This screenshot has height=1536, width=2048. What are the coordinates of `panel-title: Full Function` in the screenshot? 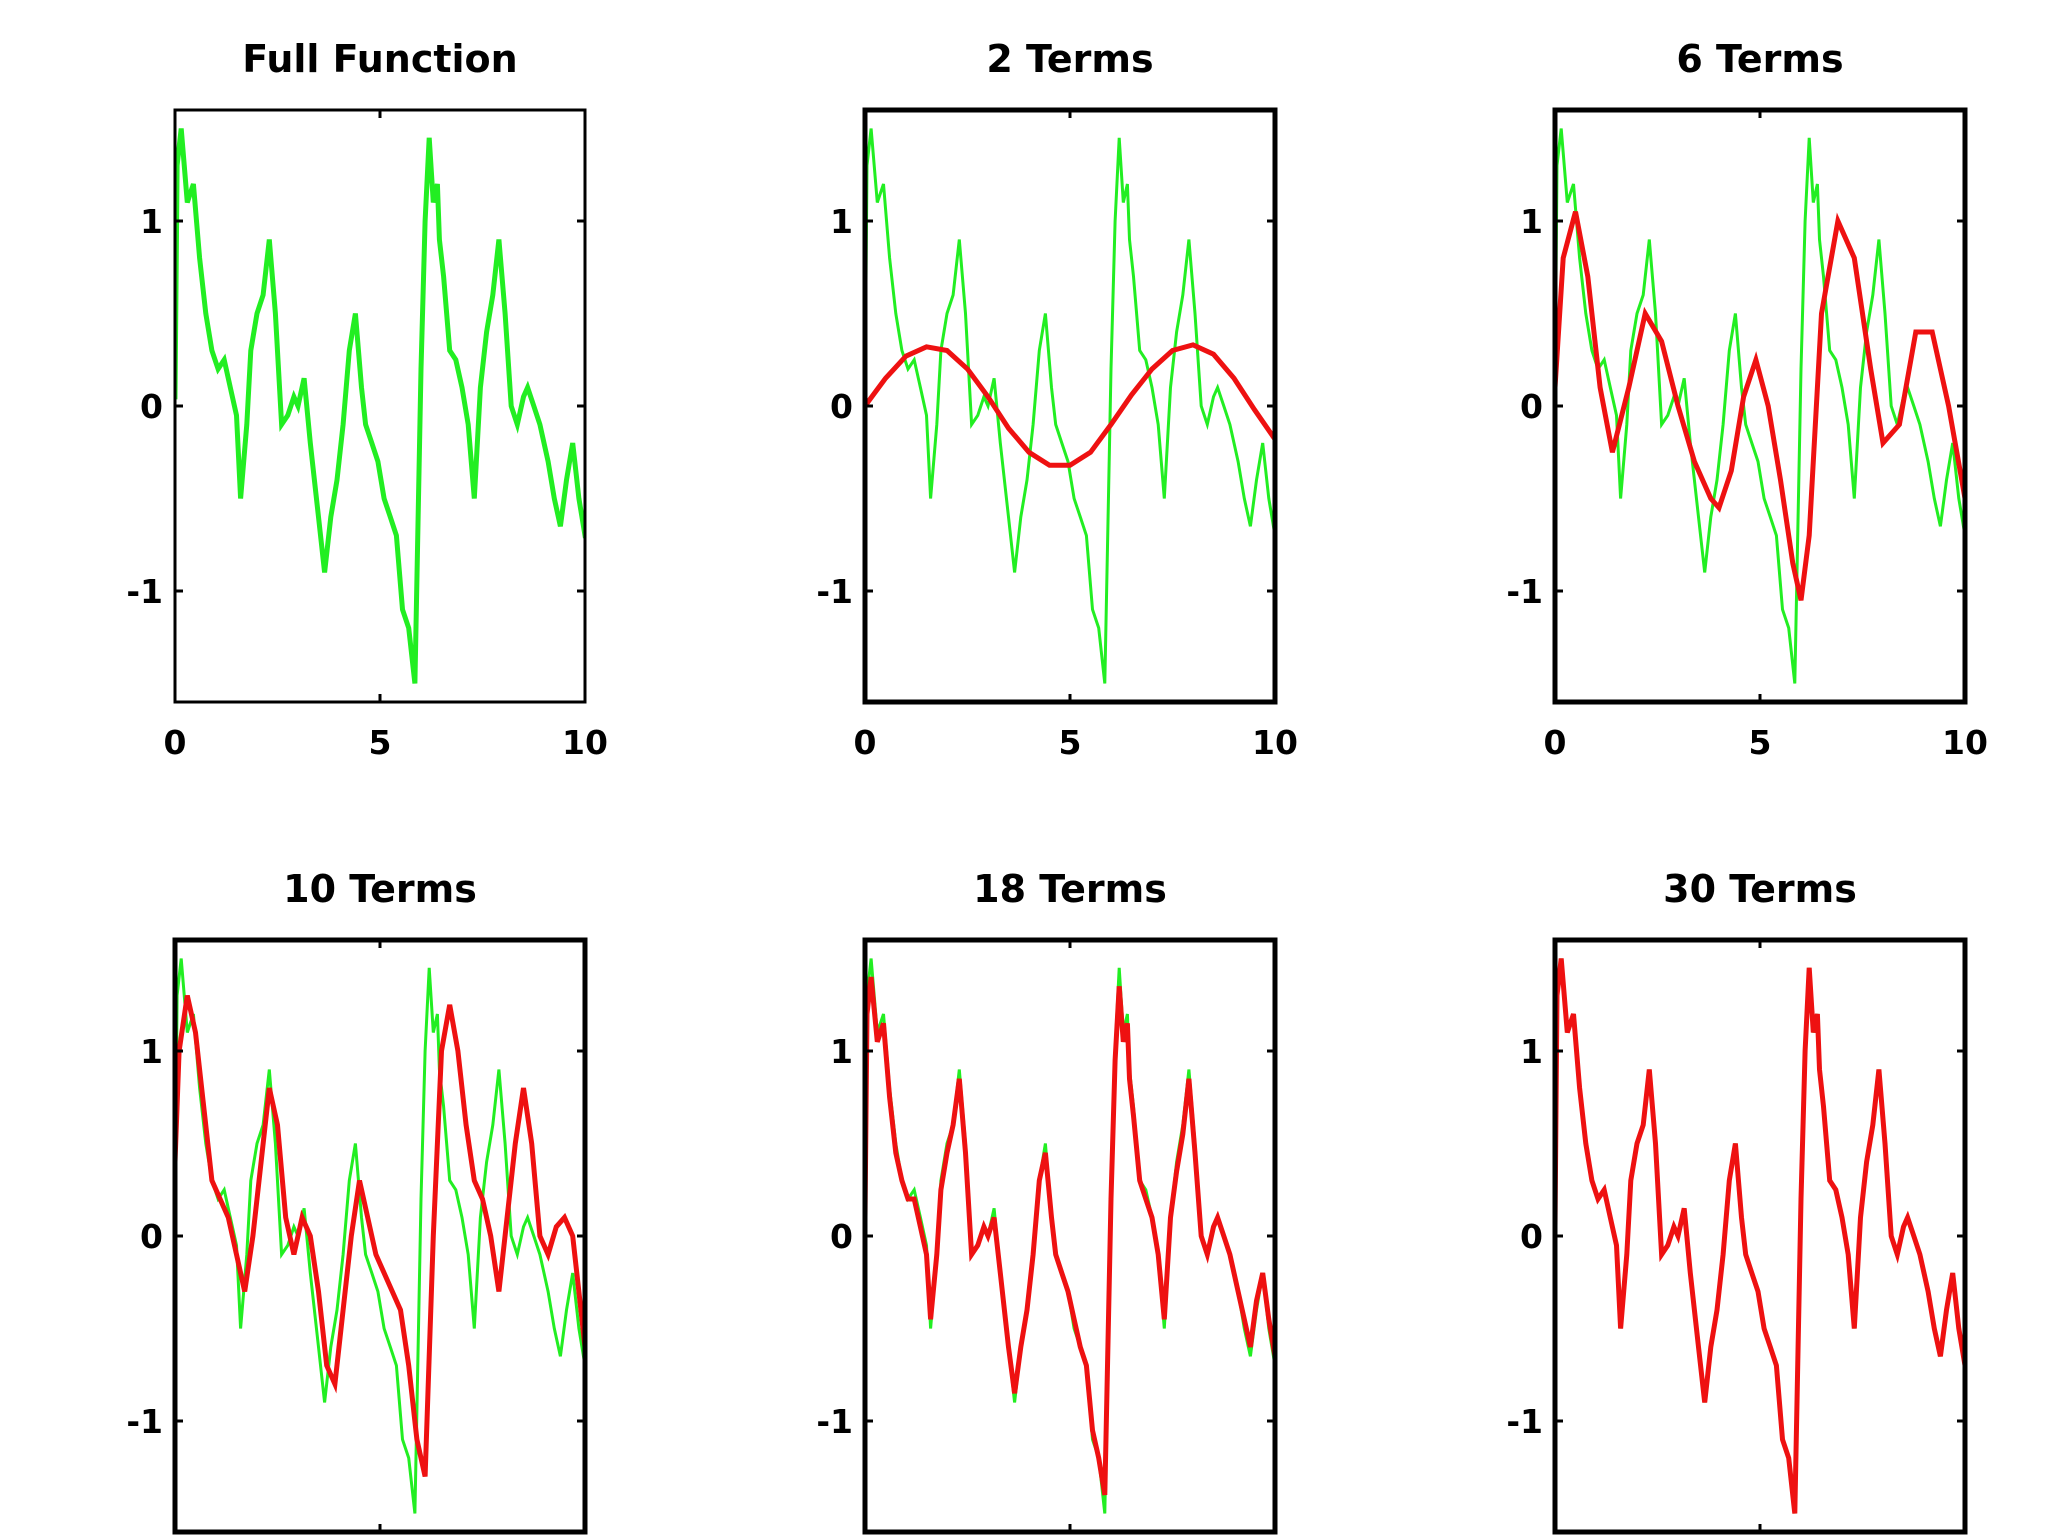 It's located at (379, 59).